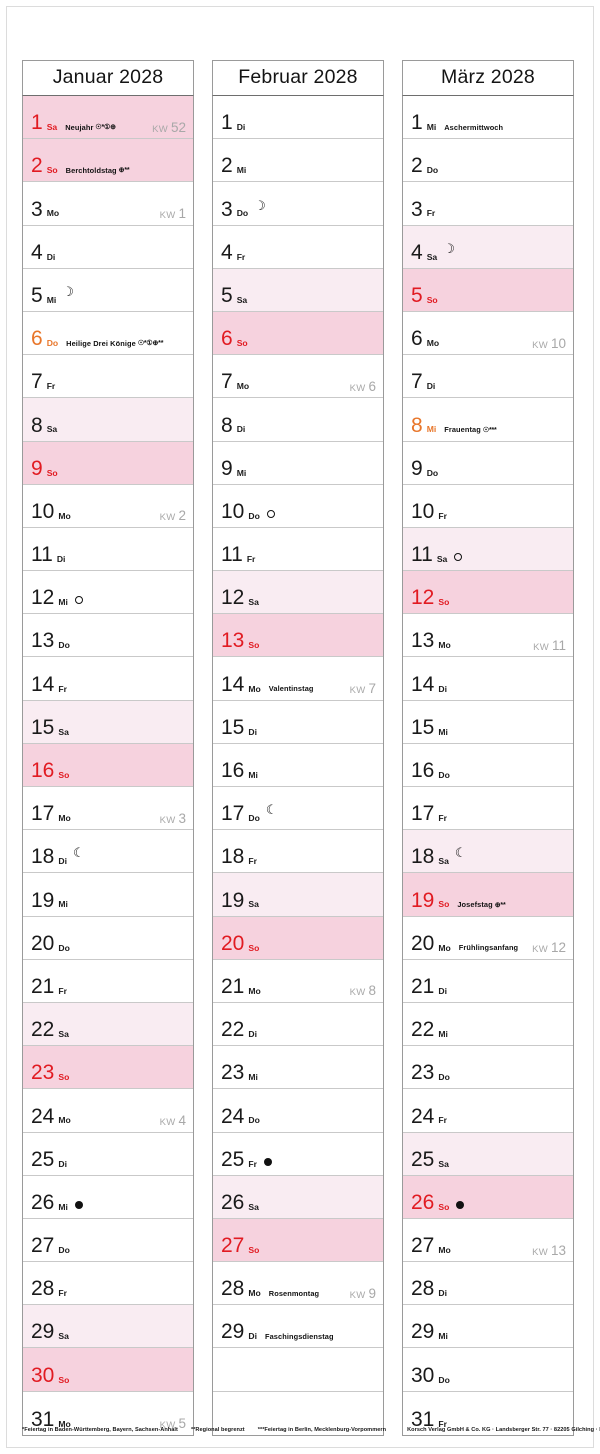  Describe the element at coordinates (108, 506) in the screenshot. I see `day-row: 10 Mo KW 2` at that location.